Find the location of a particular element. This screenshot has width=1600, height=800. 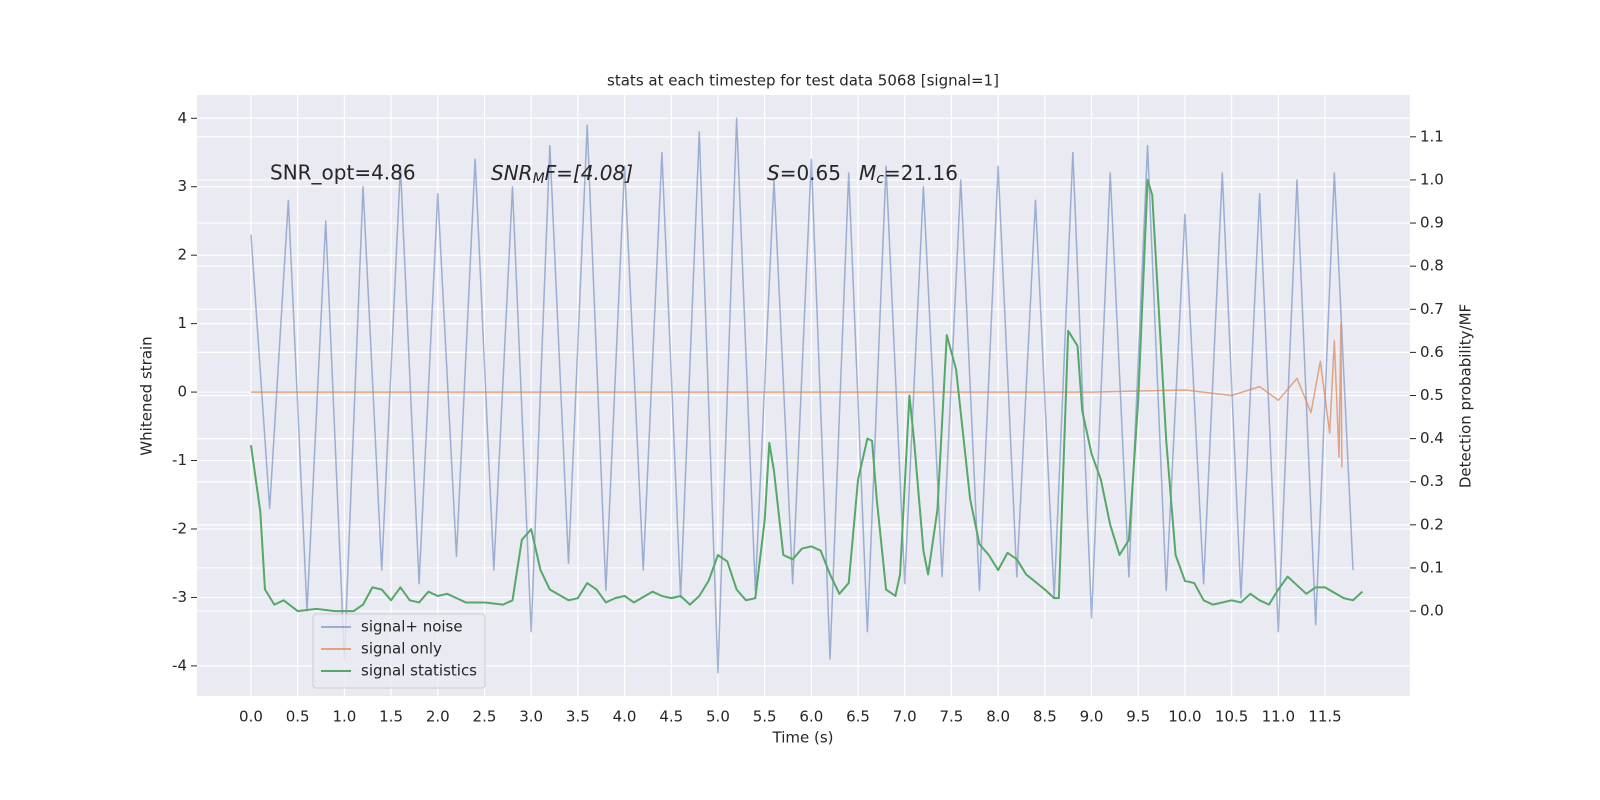

x-tick-label: 11.5 is located at coordinates (1324, 717).